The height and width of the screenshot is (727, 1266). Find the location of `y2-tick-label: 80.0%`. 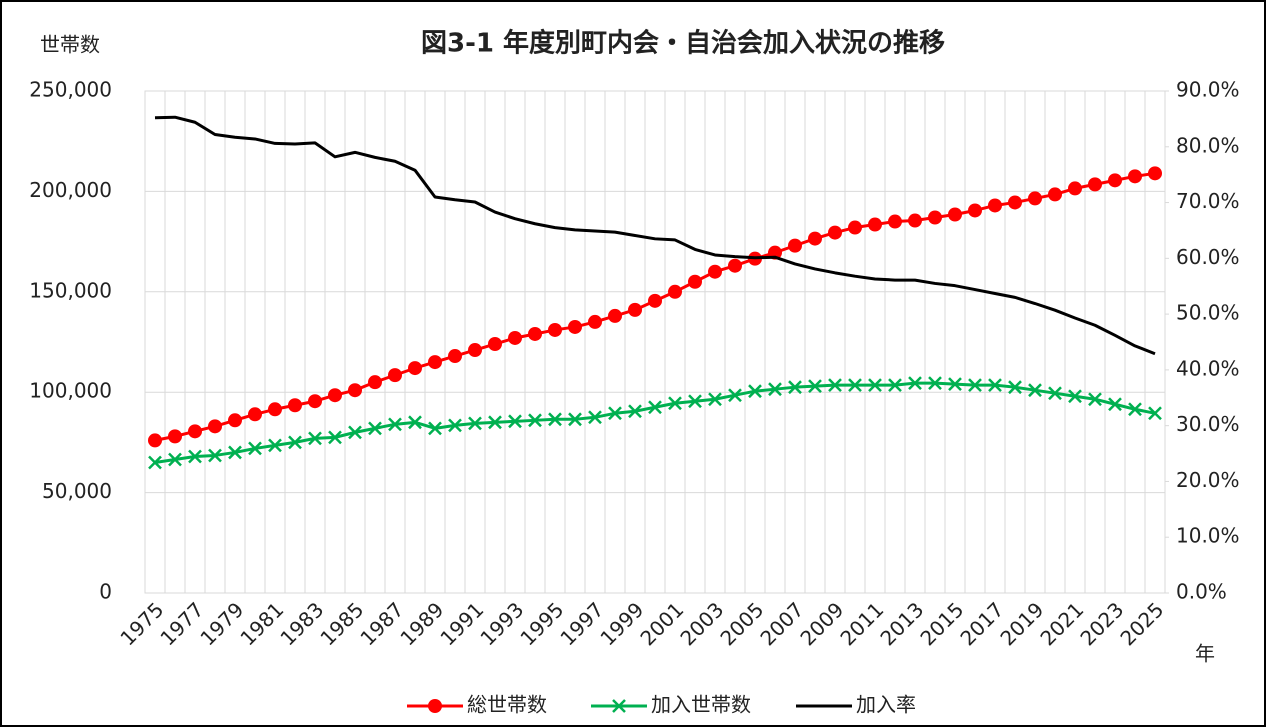

y2-tick-label: 80.0% is located at coordinates (1208, 145).